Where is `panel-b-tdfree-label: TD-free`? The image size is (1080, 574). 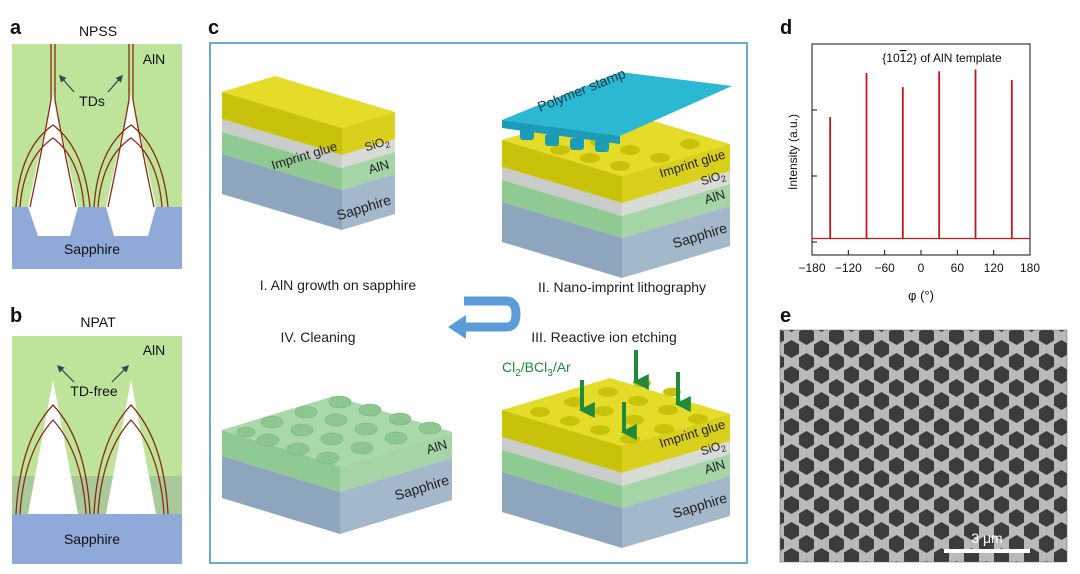
panel-b-tdfree-label: TD-free is located at coordinates (94, 391).